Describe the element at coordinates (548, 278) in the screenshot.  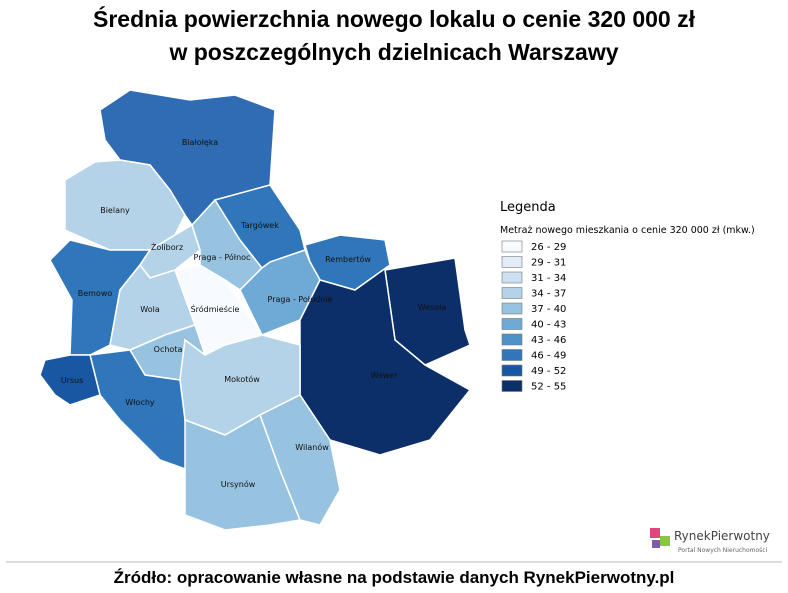
I see `legend-label: 31 - 34` at that location.